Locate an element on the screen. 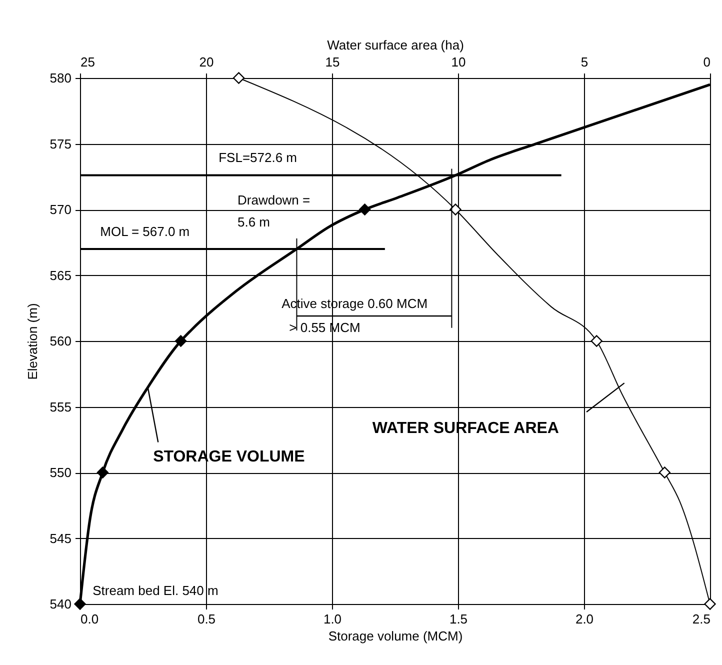 This screenshot has height=665, width=722. x-tick-label: 1.5 is located at coordinates (458, 619).